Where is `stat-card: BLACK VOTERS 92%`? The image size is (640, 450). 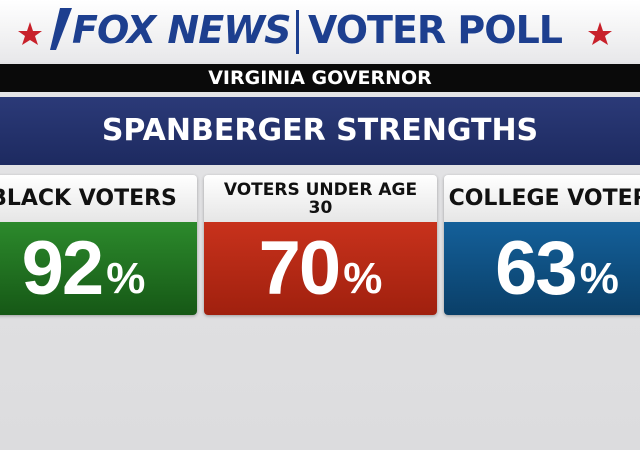
stat-card: BLACK VOTERS 92% is located at coordinates (98, 245).